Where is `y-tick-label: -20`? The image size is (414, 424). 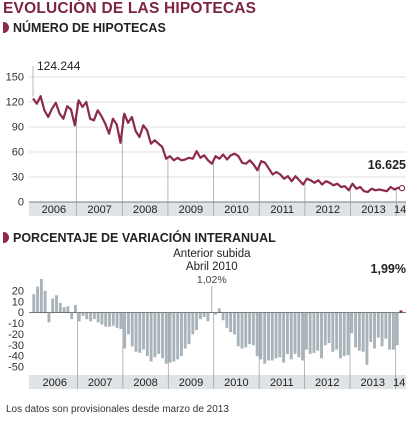
y-tick-label: -20 is located at coordinates (16, 335).